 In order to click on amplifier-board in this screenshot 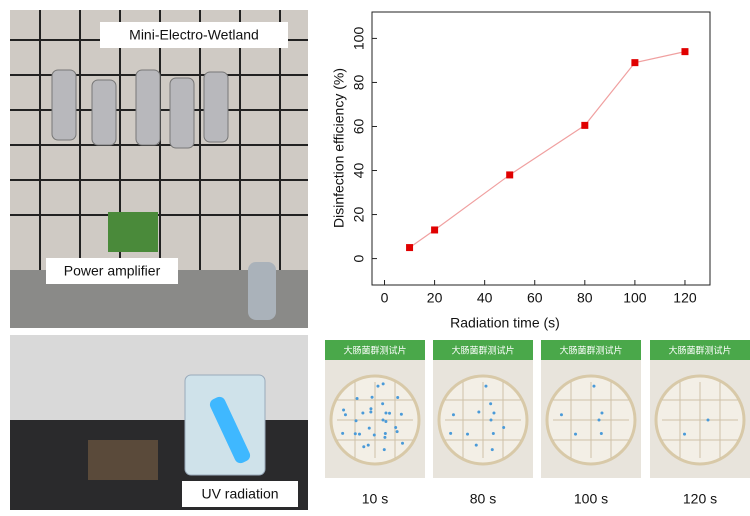, I will do `click(133, 232)`.